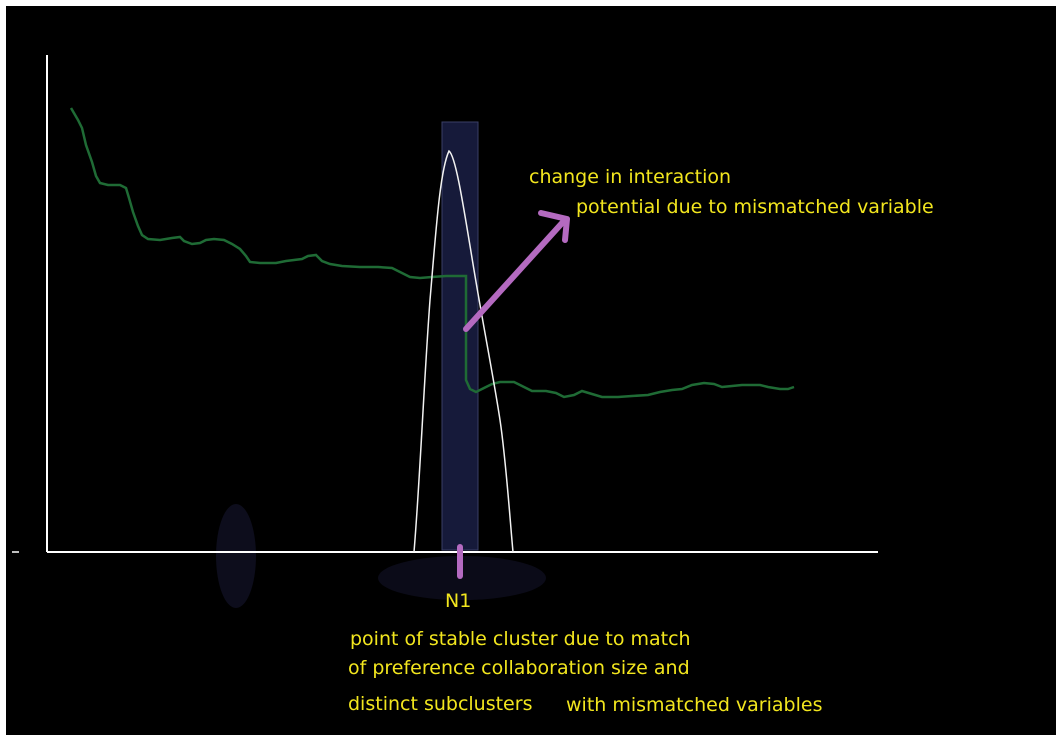 The width and height of the screenshot is (1060, 741). I want to click on peak-curve, so click(463, 351).